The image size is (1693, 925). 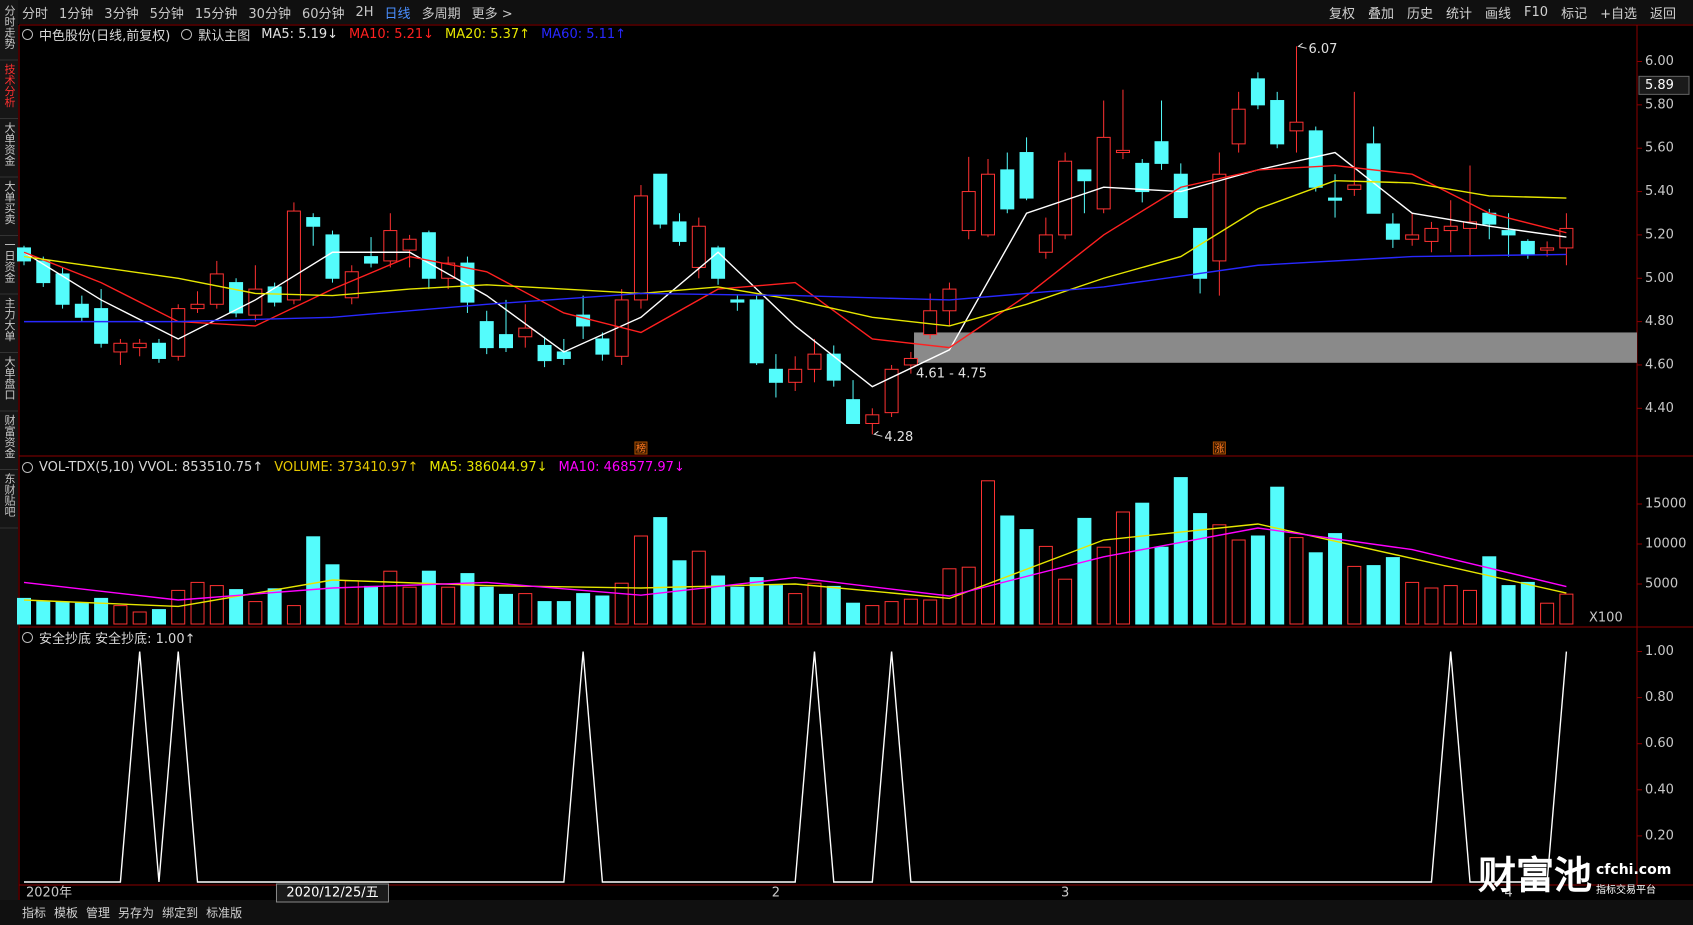 What do you see at coordinates (1380, 14) in the screenshot?
I see `tool-button: 叠加` at bounding box center [1380, 14].